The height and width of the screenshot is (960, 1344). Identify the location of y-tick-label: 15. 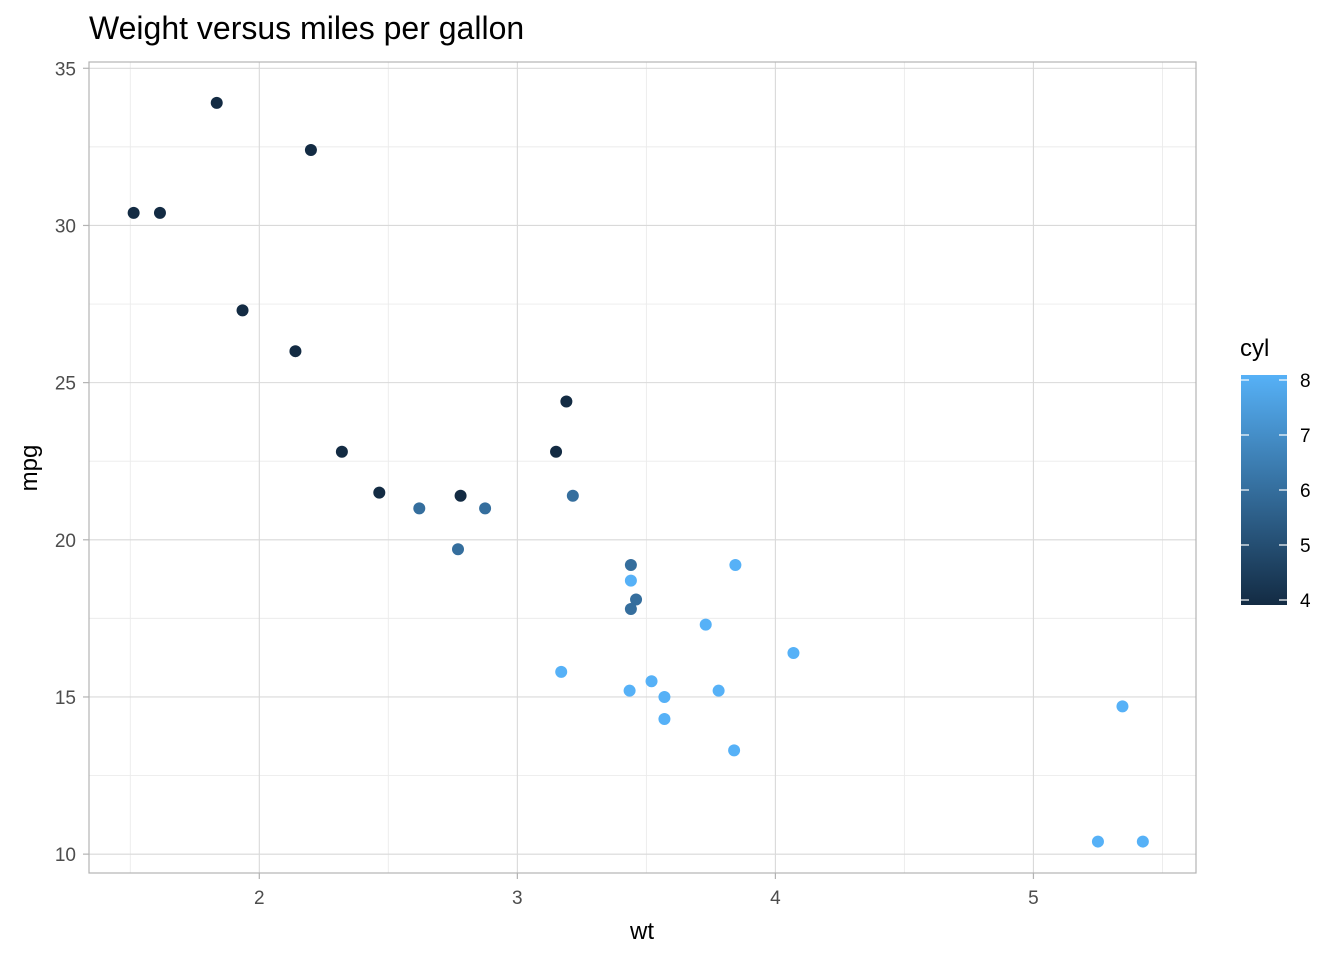
(65, 698).